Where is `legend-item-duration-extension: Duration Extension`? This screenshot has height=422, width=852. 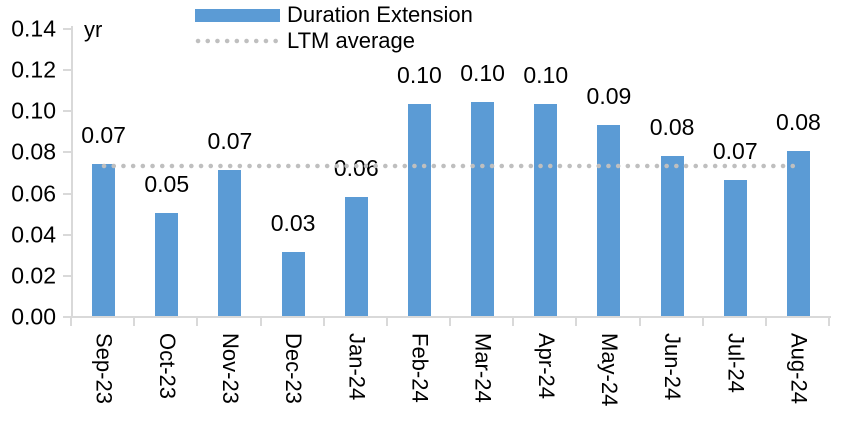 legend-item-duration-extension: Duration Extension is located at coordinates (334, 15).